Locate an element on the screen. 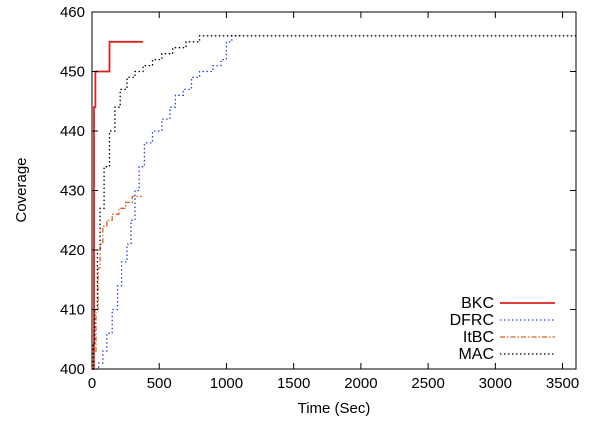 This screenshot has height=421, width=591. y-tick-label: 430 is located at coordinates (72, 191).